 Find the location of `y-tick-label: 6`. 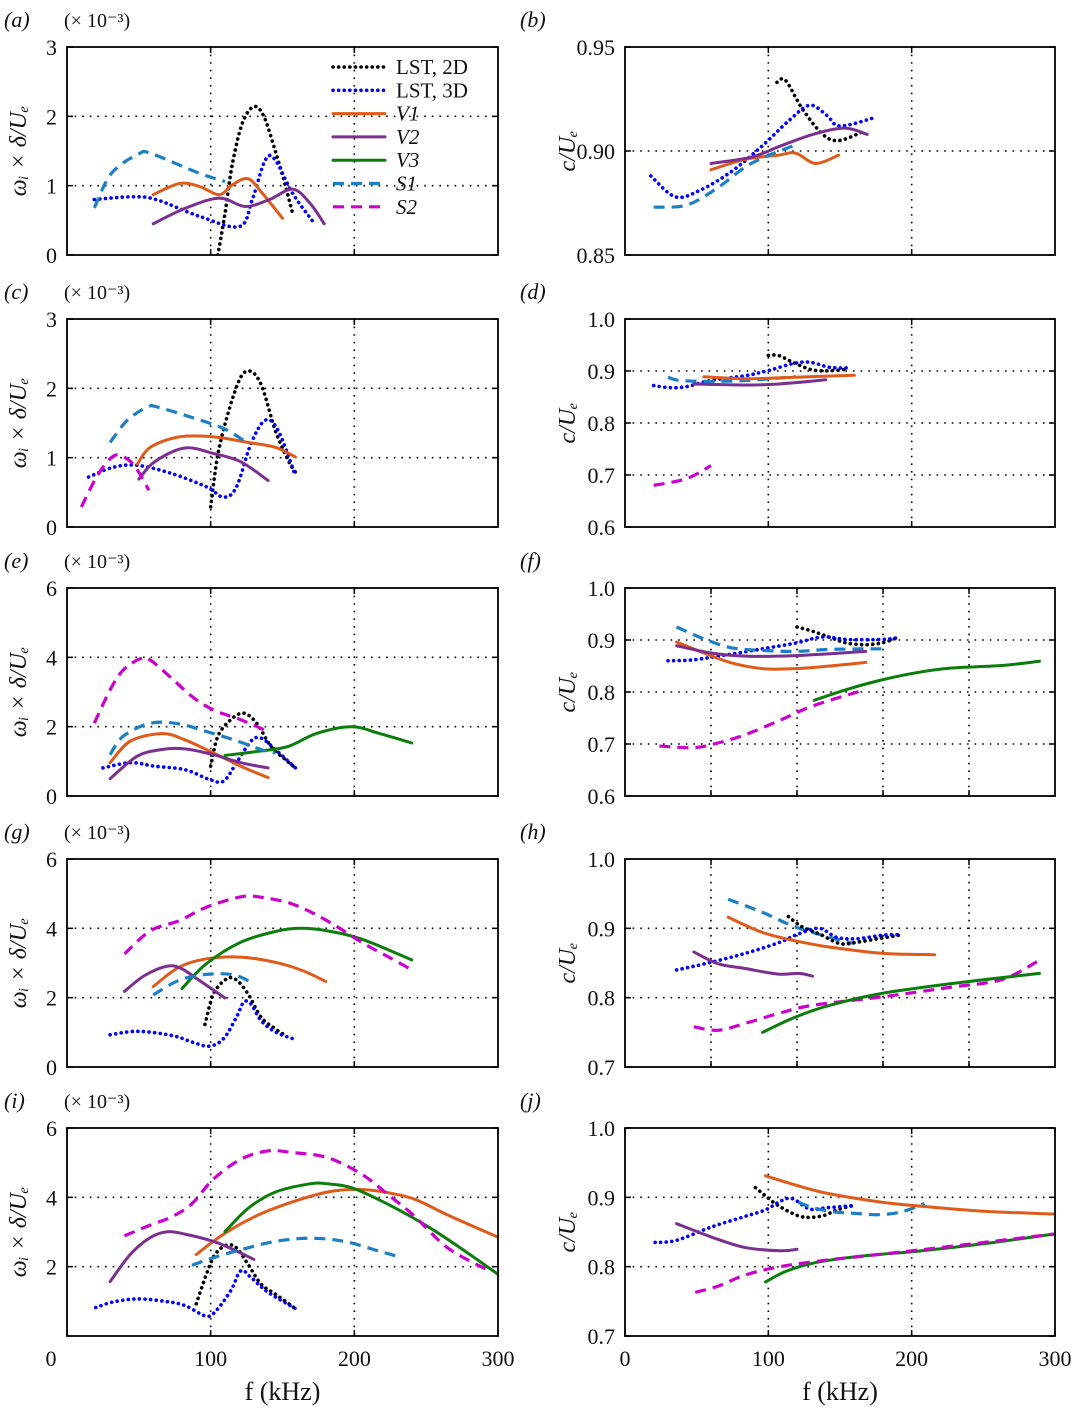

y-tick-label: 6 is located at coordinates (51, 588).